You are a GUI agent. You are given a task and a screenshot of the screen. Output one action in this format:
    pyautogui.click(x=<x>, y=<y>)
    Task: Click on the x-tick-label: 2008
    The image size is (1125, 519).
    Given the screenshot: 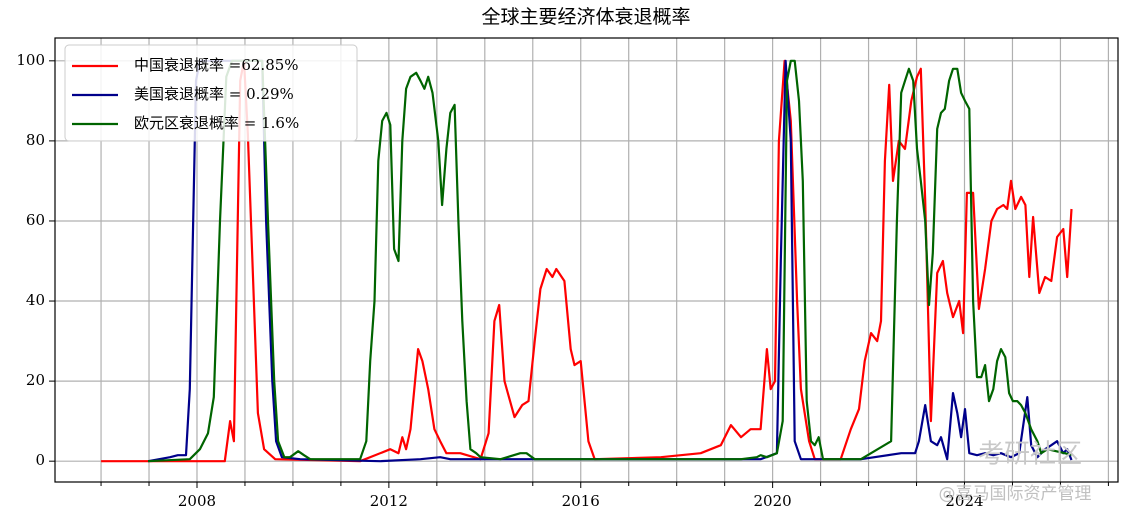 What is the action you would take?
    pyautogui.click(x=197, y=501)
    